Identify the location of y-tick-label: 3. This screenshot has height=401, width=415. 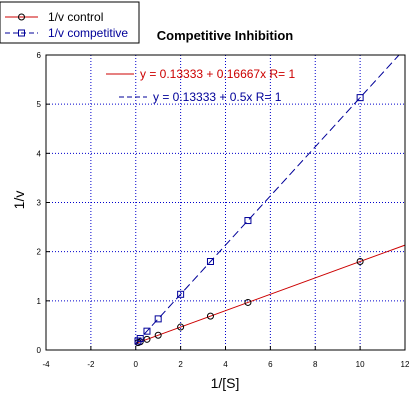
(39, 203).